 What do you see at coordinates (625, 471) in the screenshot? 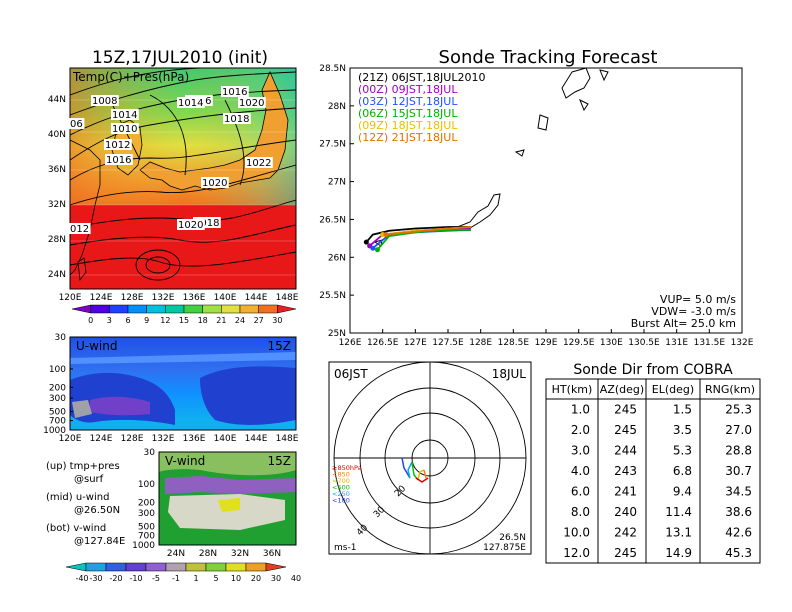
I see `table-cell: 243` at bounding box center [625, 471].